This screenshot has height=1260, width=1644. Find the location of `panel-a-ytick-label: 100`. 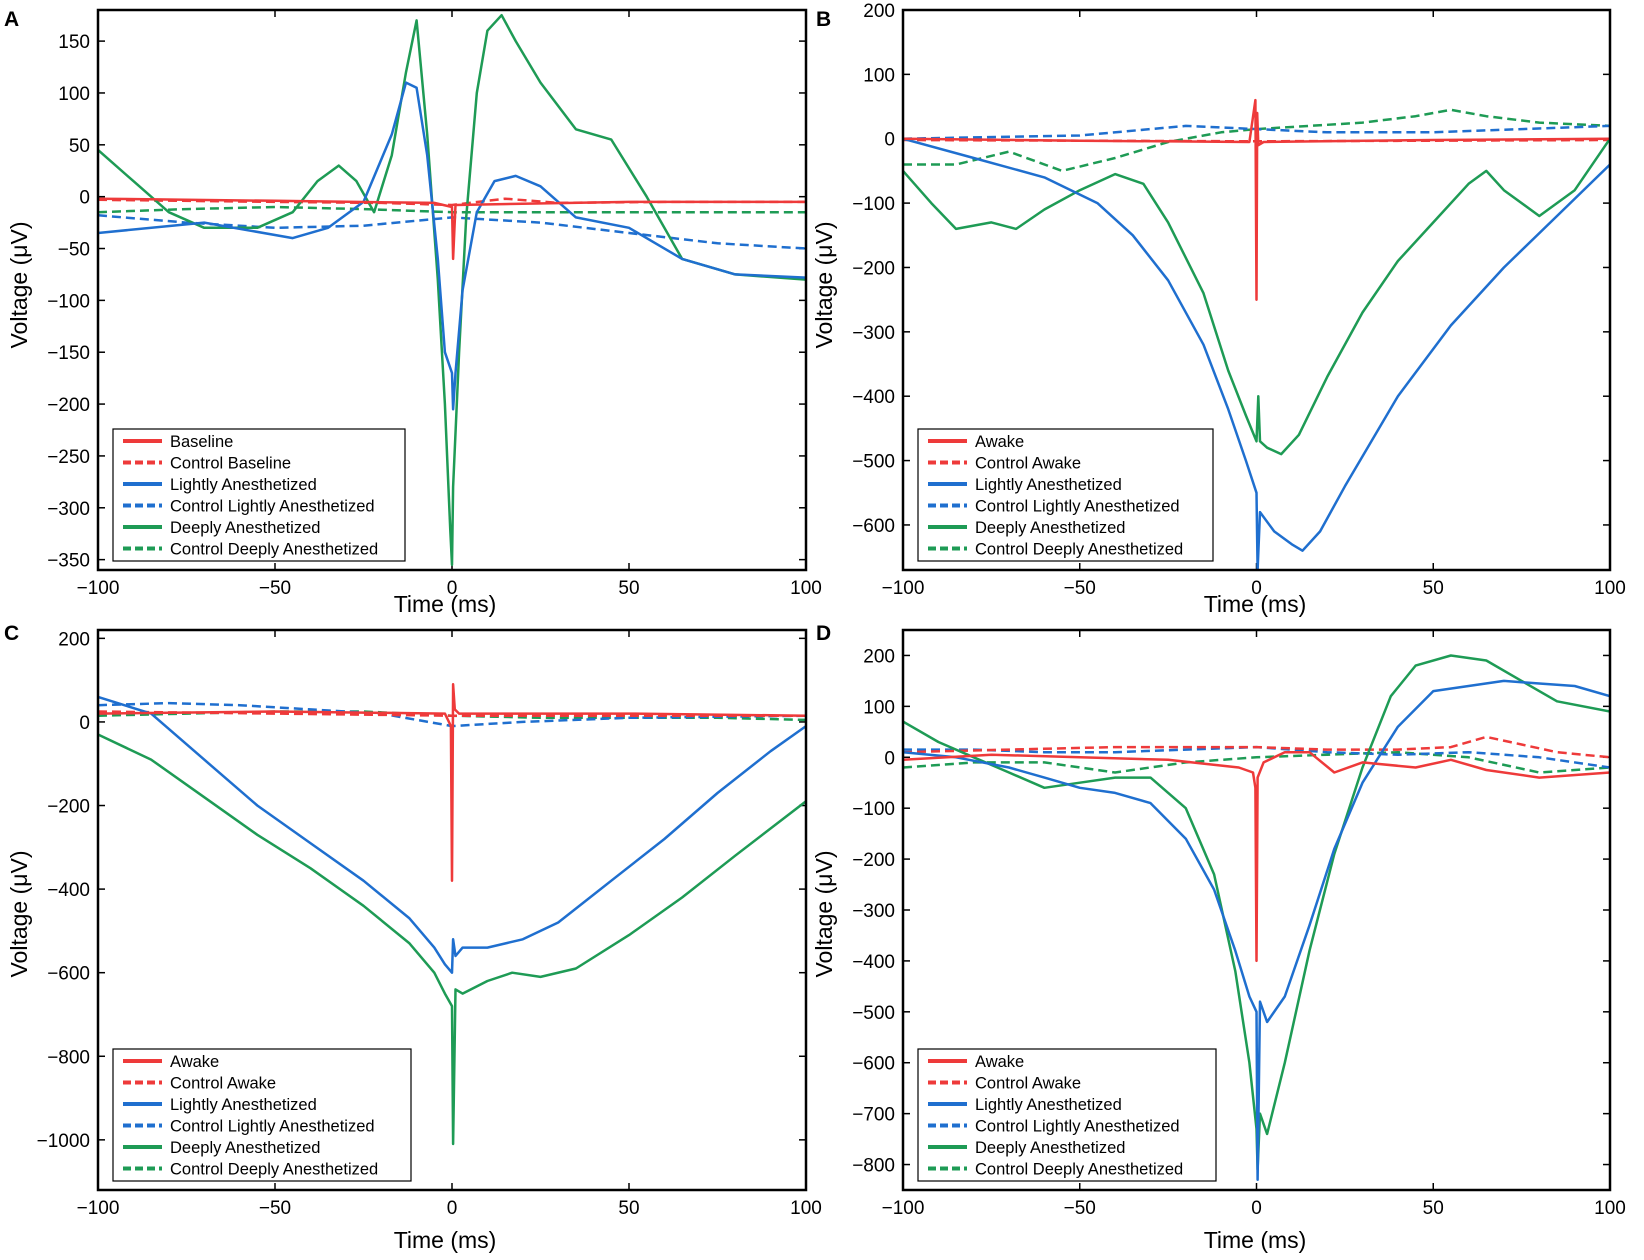

panel-a-ytick-label: 100 is located at coordinates (74, 94).